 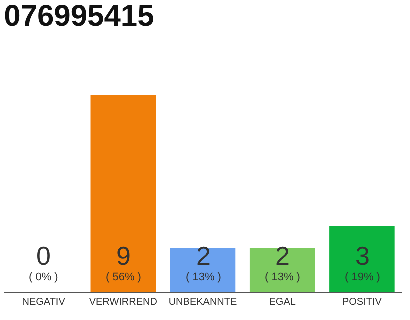 What do you see at coordinates (79, 16) in the screenshot?
I see `chart-title: 076995415` at bounding box center [79, 16].